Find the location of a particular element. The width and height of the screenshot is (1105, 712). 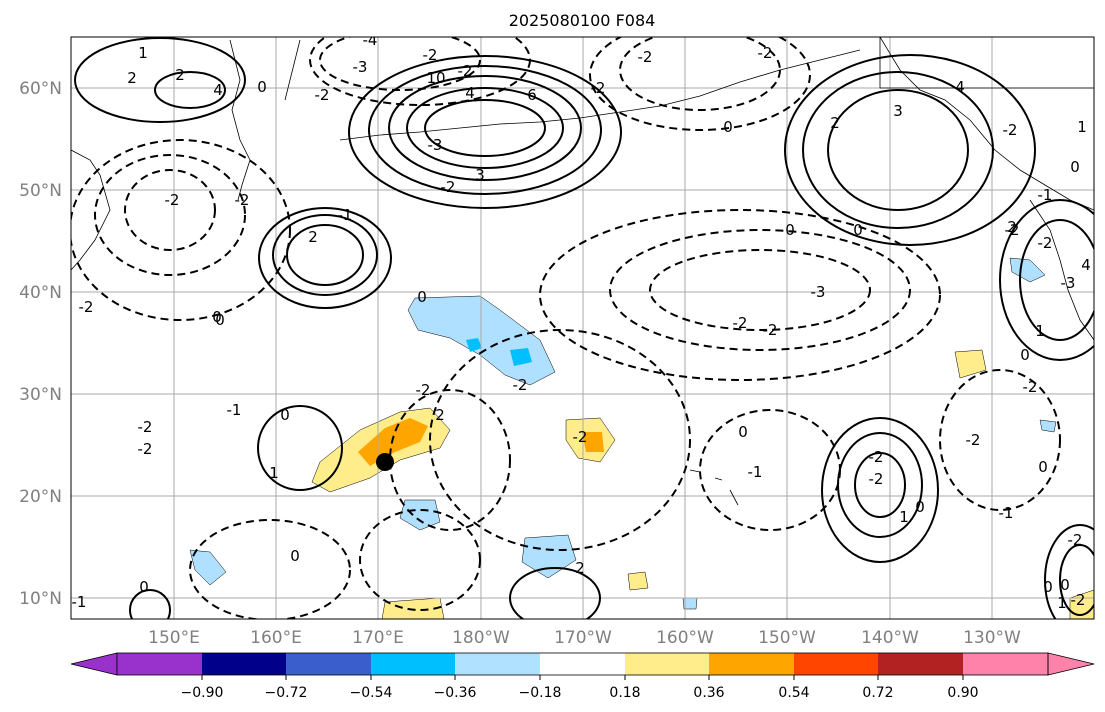

lat-label: 10°N is located at coordinates (40, 599).